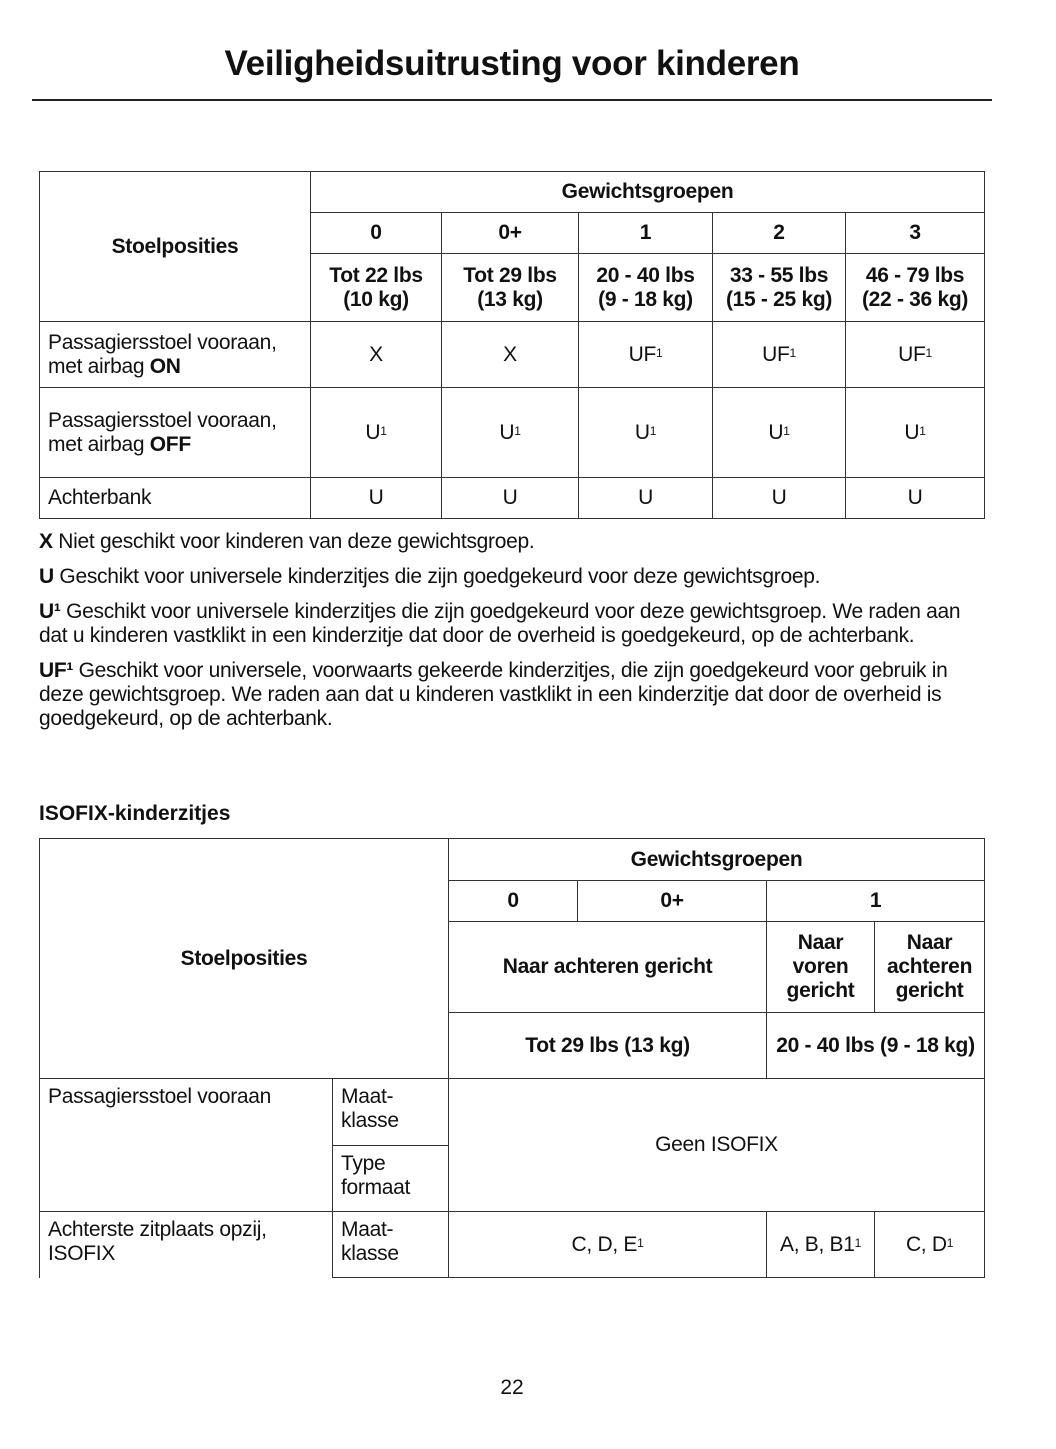  I want to click on forward-facing-cell: Naar voren gericht, so click(821, 967).